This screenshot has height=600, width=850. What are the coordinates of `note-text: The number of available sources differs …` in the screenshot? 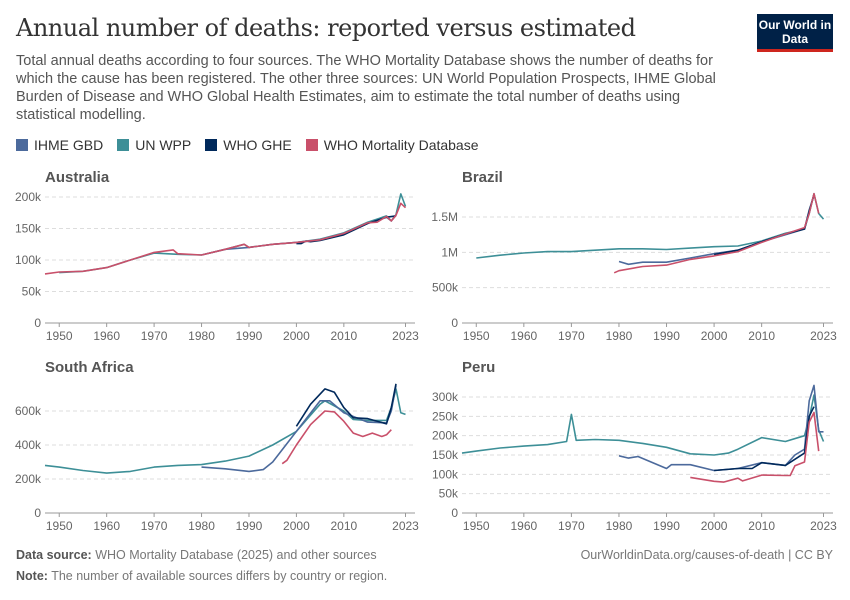 It's located at (219, 576).